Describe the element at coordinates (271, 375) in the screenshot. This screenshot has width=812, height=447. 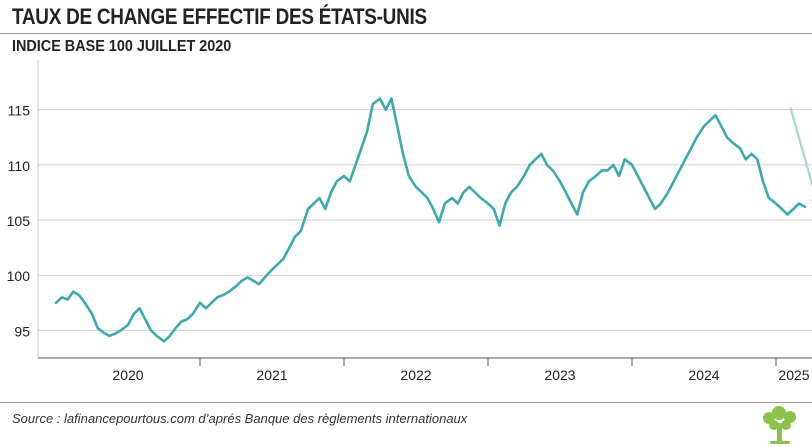
I see `x-tick-label-2021: 2021` at that location.